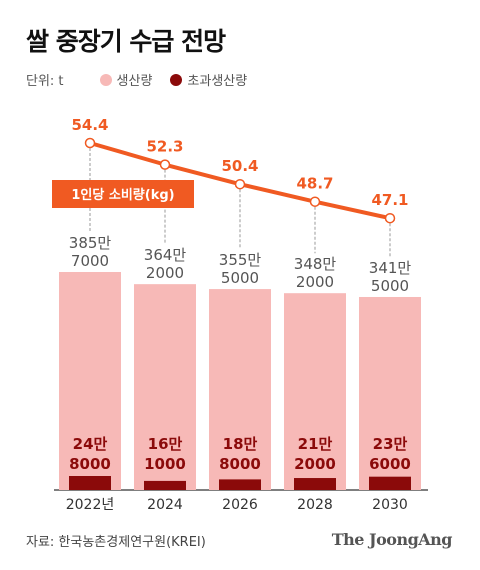 The width and height of the screenshot is (480, 570). What do you see at coordinates (134, 81) in the screenshot?
I see `legend-label-production: 생산량` at bounding box center [134, 81].